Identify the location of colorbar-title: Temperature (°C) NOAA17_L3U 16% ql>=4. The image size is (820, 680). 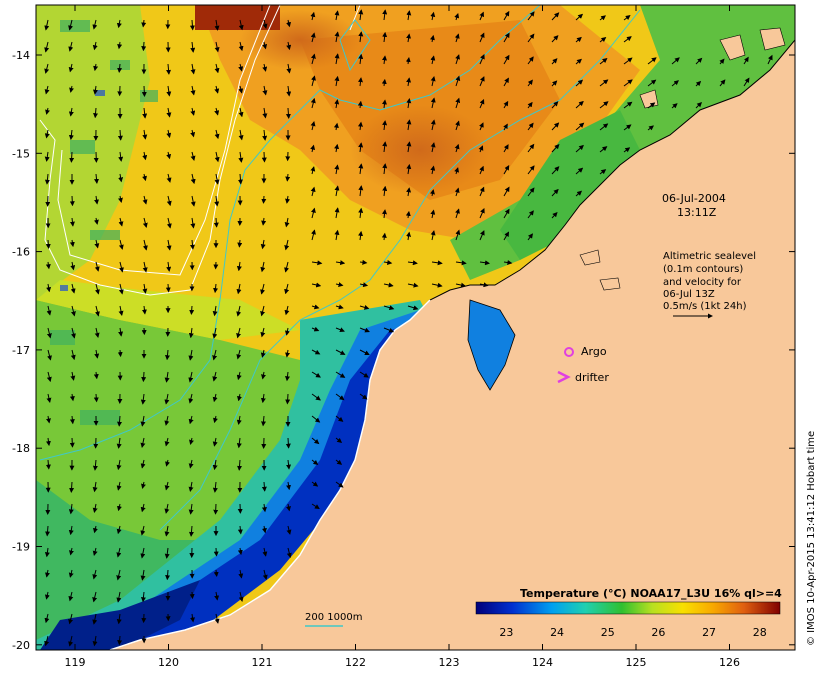
(651, 593).